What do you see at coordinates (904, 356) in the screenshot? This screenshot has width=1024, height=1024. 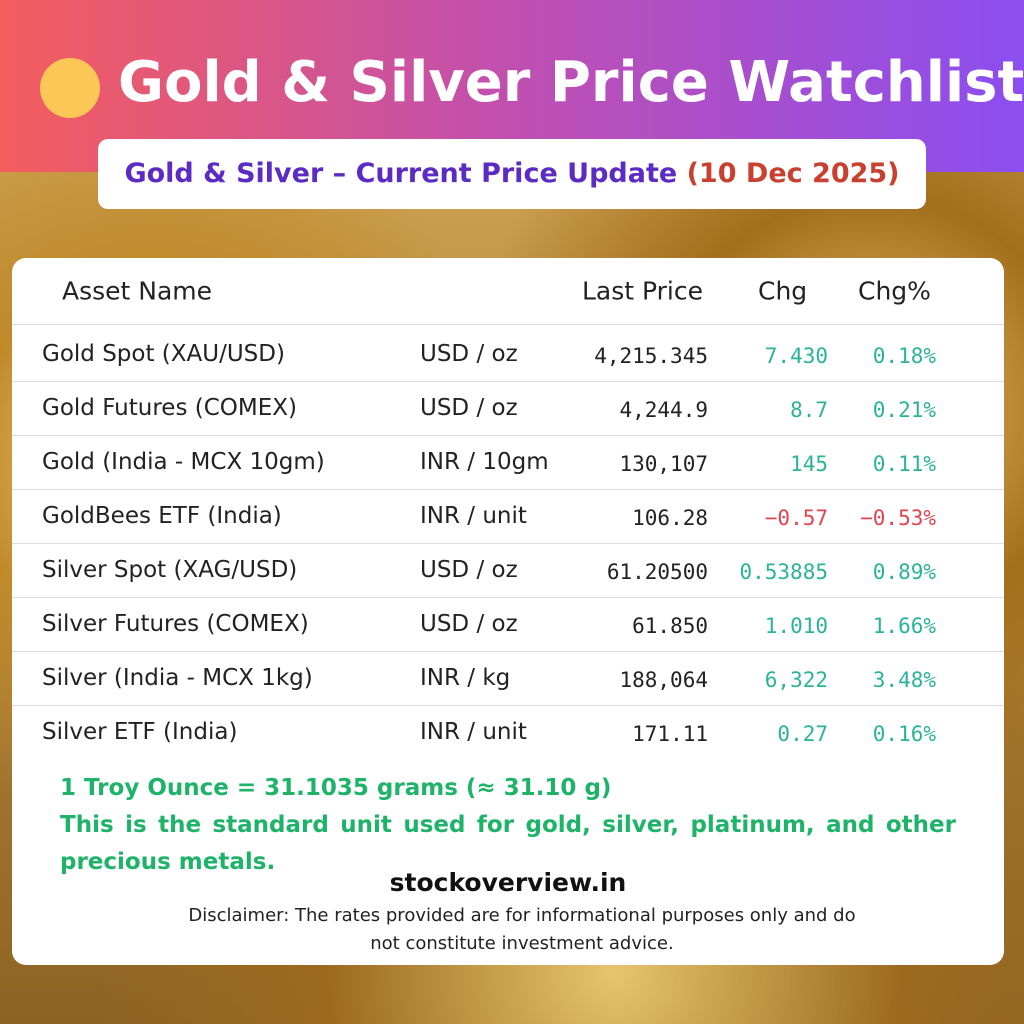 I see `change-percent: 0.18%` at bounding box center [904, 356].